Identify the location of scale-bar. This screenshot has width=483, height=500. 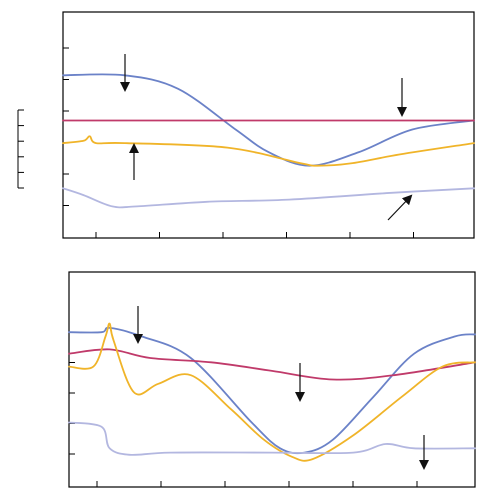
(20, 149).